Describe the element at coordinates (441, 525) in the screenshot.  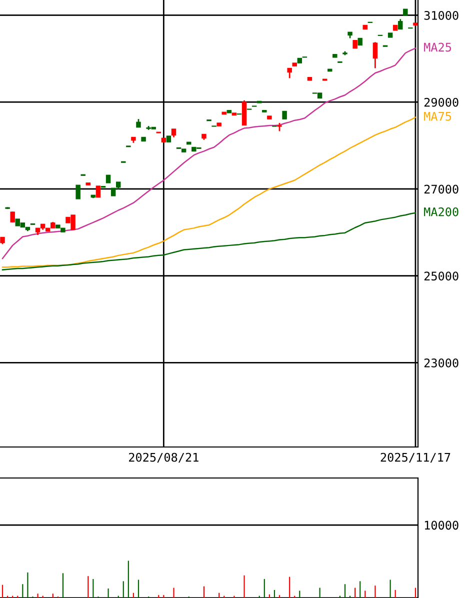
I see `y-tick-label: 10000` at that location.